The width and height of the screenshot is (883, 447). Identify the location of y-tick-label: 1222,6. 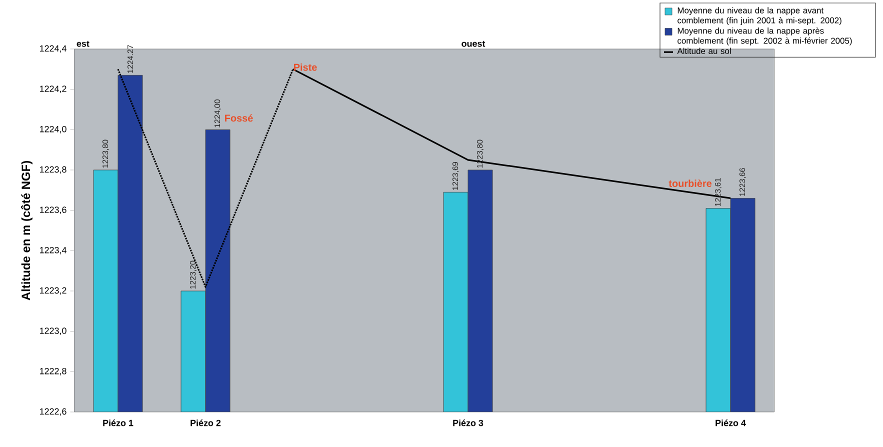
(53, 412).